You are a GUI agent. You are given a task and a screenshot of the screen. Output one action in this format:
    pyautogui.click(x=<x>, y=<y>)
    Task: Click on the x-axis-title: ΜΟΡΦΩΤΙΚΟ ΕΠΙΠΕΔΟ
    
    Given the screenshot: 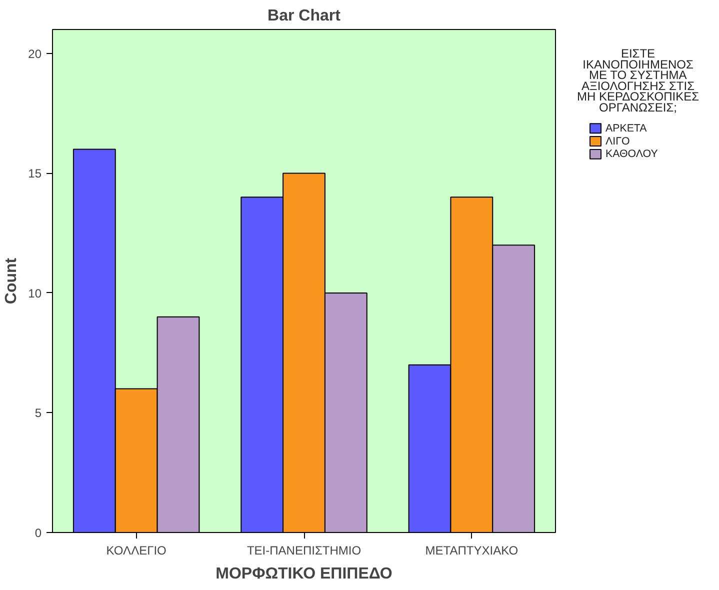 What is the action you would take?
    pyautogui.click(x=304, y=574)
    